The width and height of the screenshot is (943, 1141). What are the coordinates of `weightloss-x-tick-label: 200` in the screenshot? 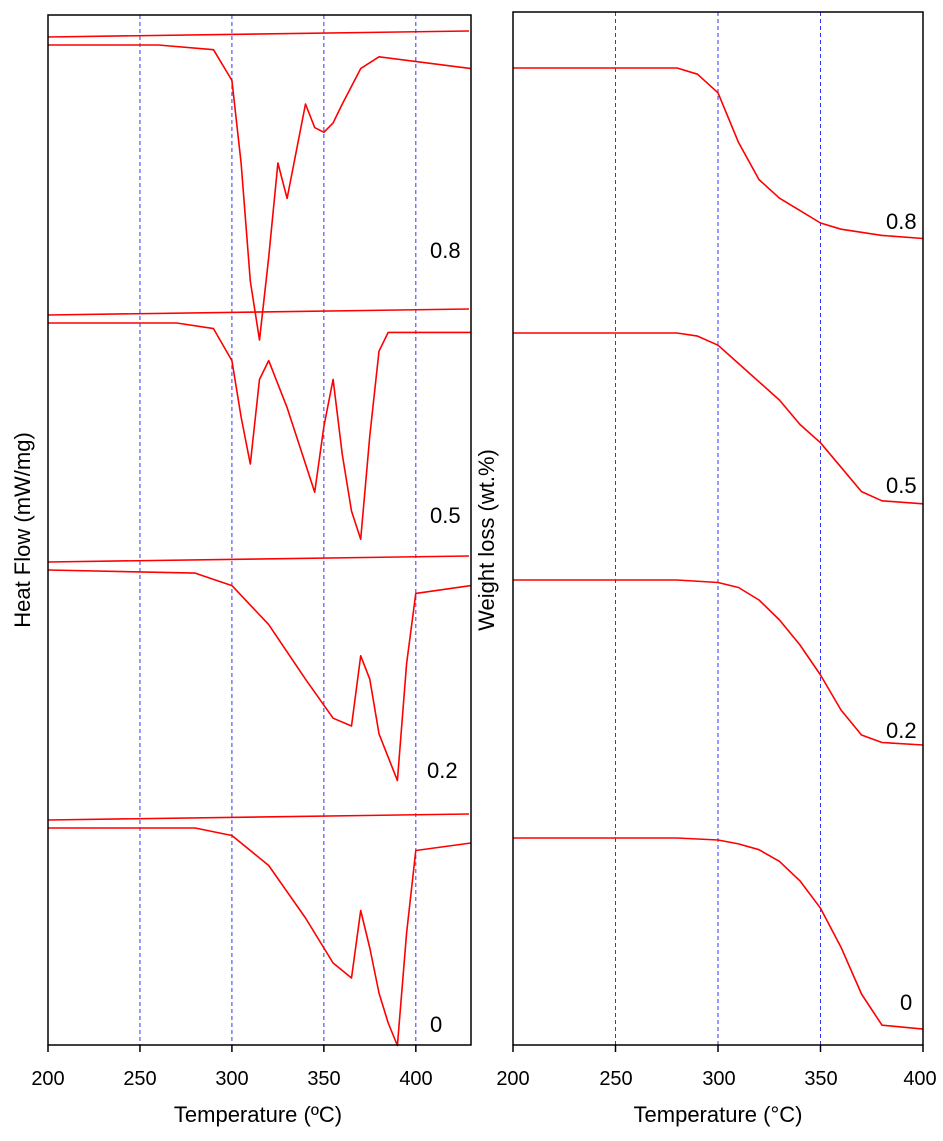 It's located at (512, 1079).